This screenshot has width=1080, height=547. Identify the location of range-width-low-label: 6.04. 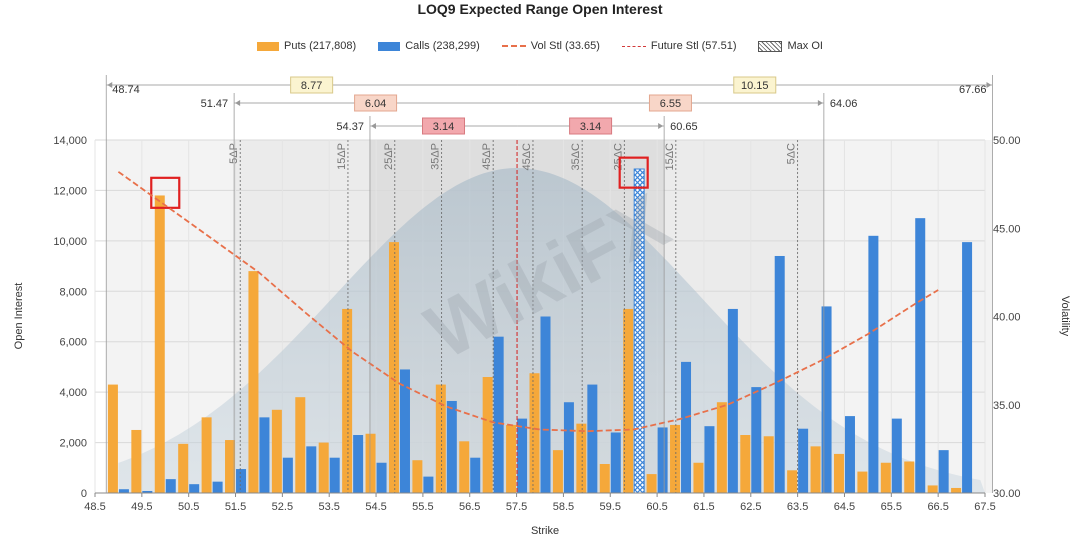
(375, 104).